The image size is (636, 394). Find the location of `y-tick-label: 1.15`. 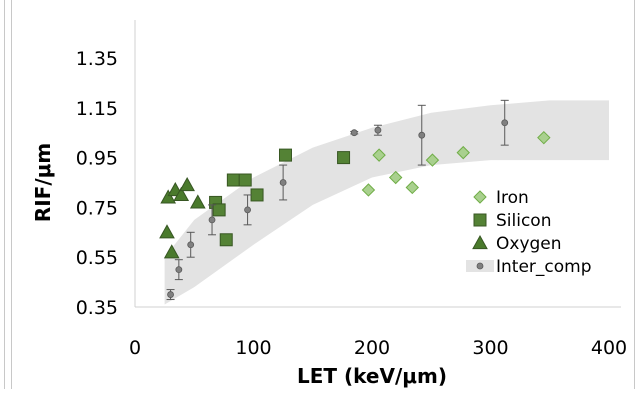

y-tick-label: 1.15 is located at coordinates (97, 109).